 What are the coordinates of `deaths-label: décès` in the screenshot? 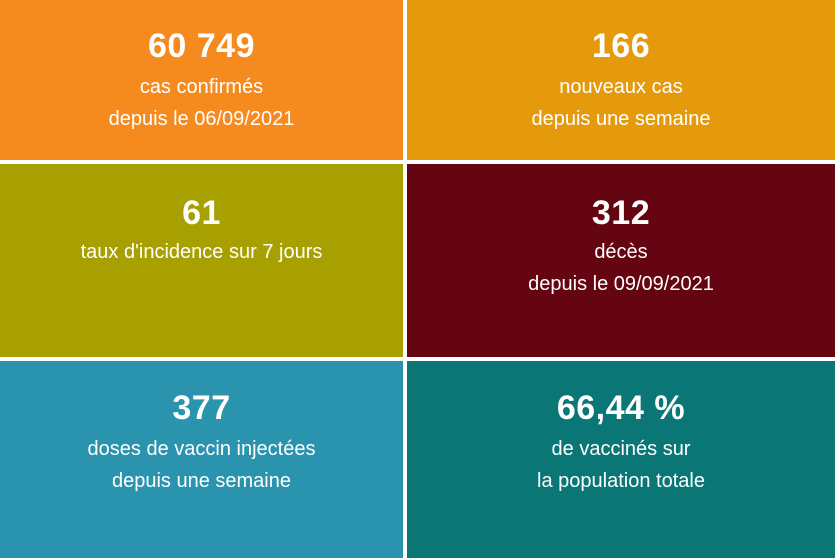 It's located at (621, 252).